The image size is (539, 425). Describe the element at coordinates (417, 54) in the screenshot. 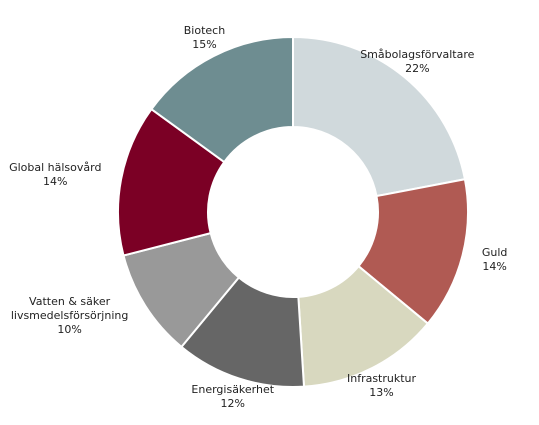

I see `category-label: Småbolagsförvaltare` at that location.